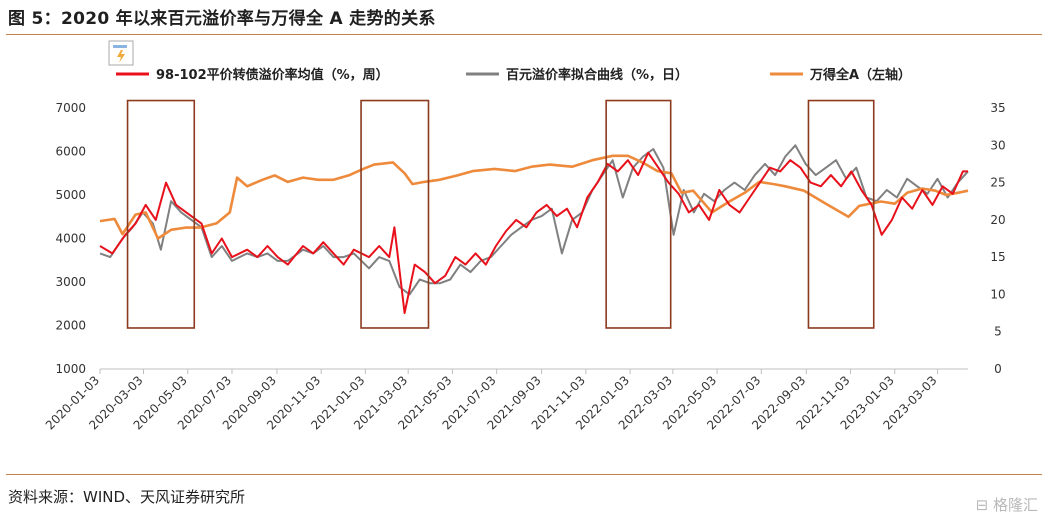  What do you see at coordinates (860, 75) in the screenshot?
I see `legend-label: 万得全A（左轴）` at bounding box center [860, 75].